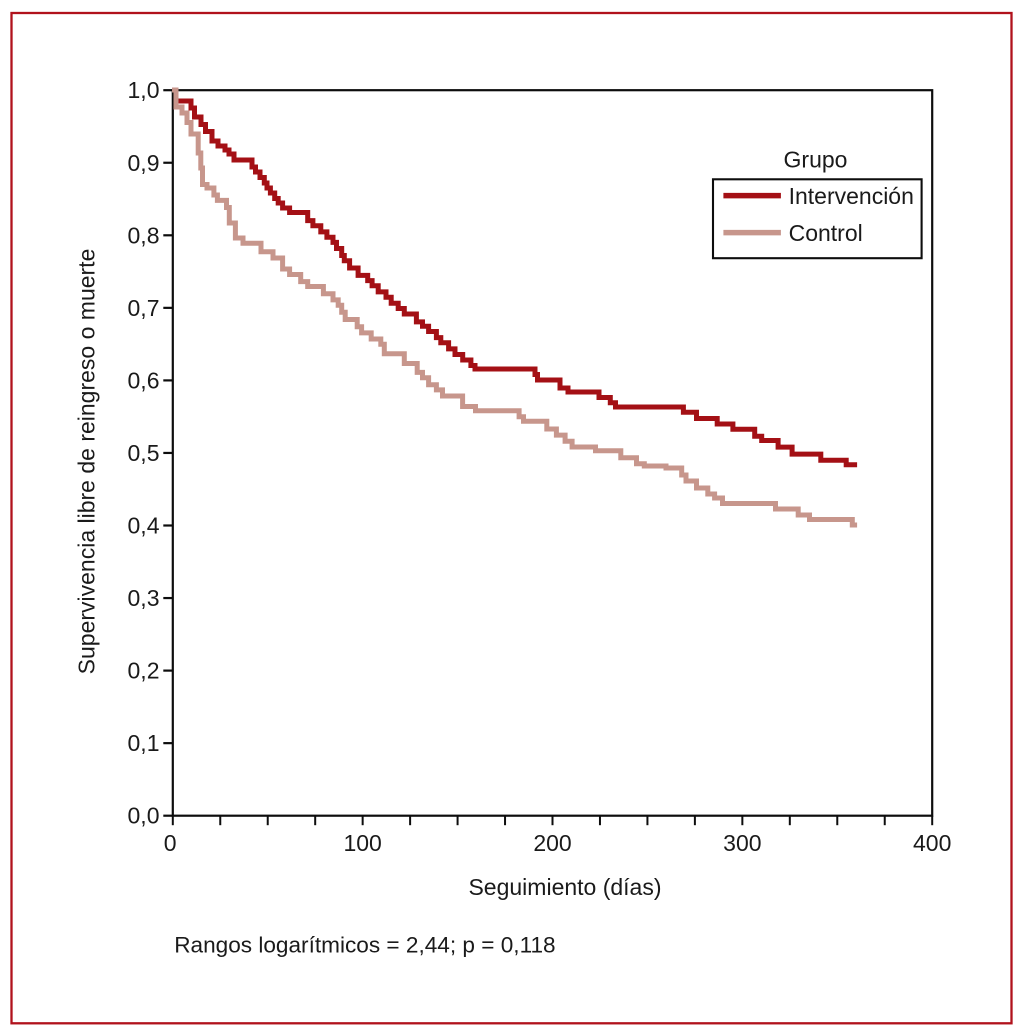 The width and height of the screenshot is (1024, 1033). What do you see at coordinates (364, 945) in the screenshot?
I see `svg-text:Rangos logarítmicos = 2,44; p: Rangos logarítmicos = 2,44; p = 0,118` at bounding box center [364, 945].